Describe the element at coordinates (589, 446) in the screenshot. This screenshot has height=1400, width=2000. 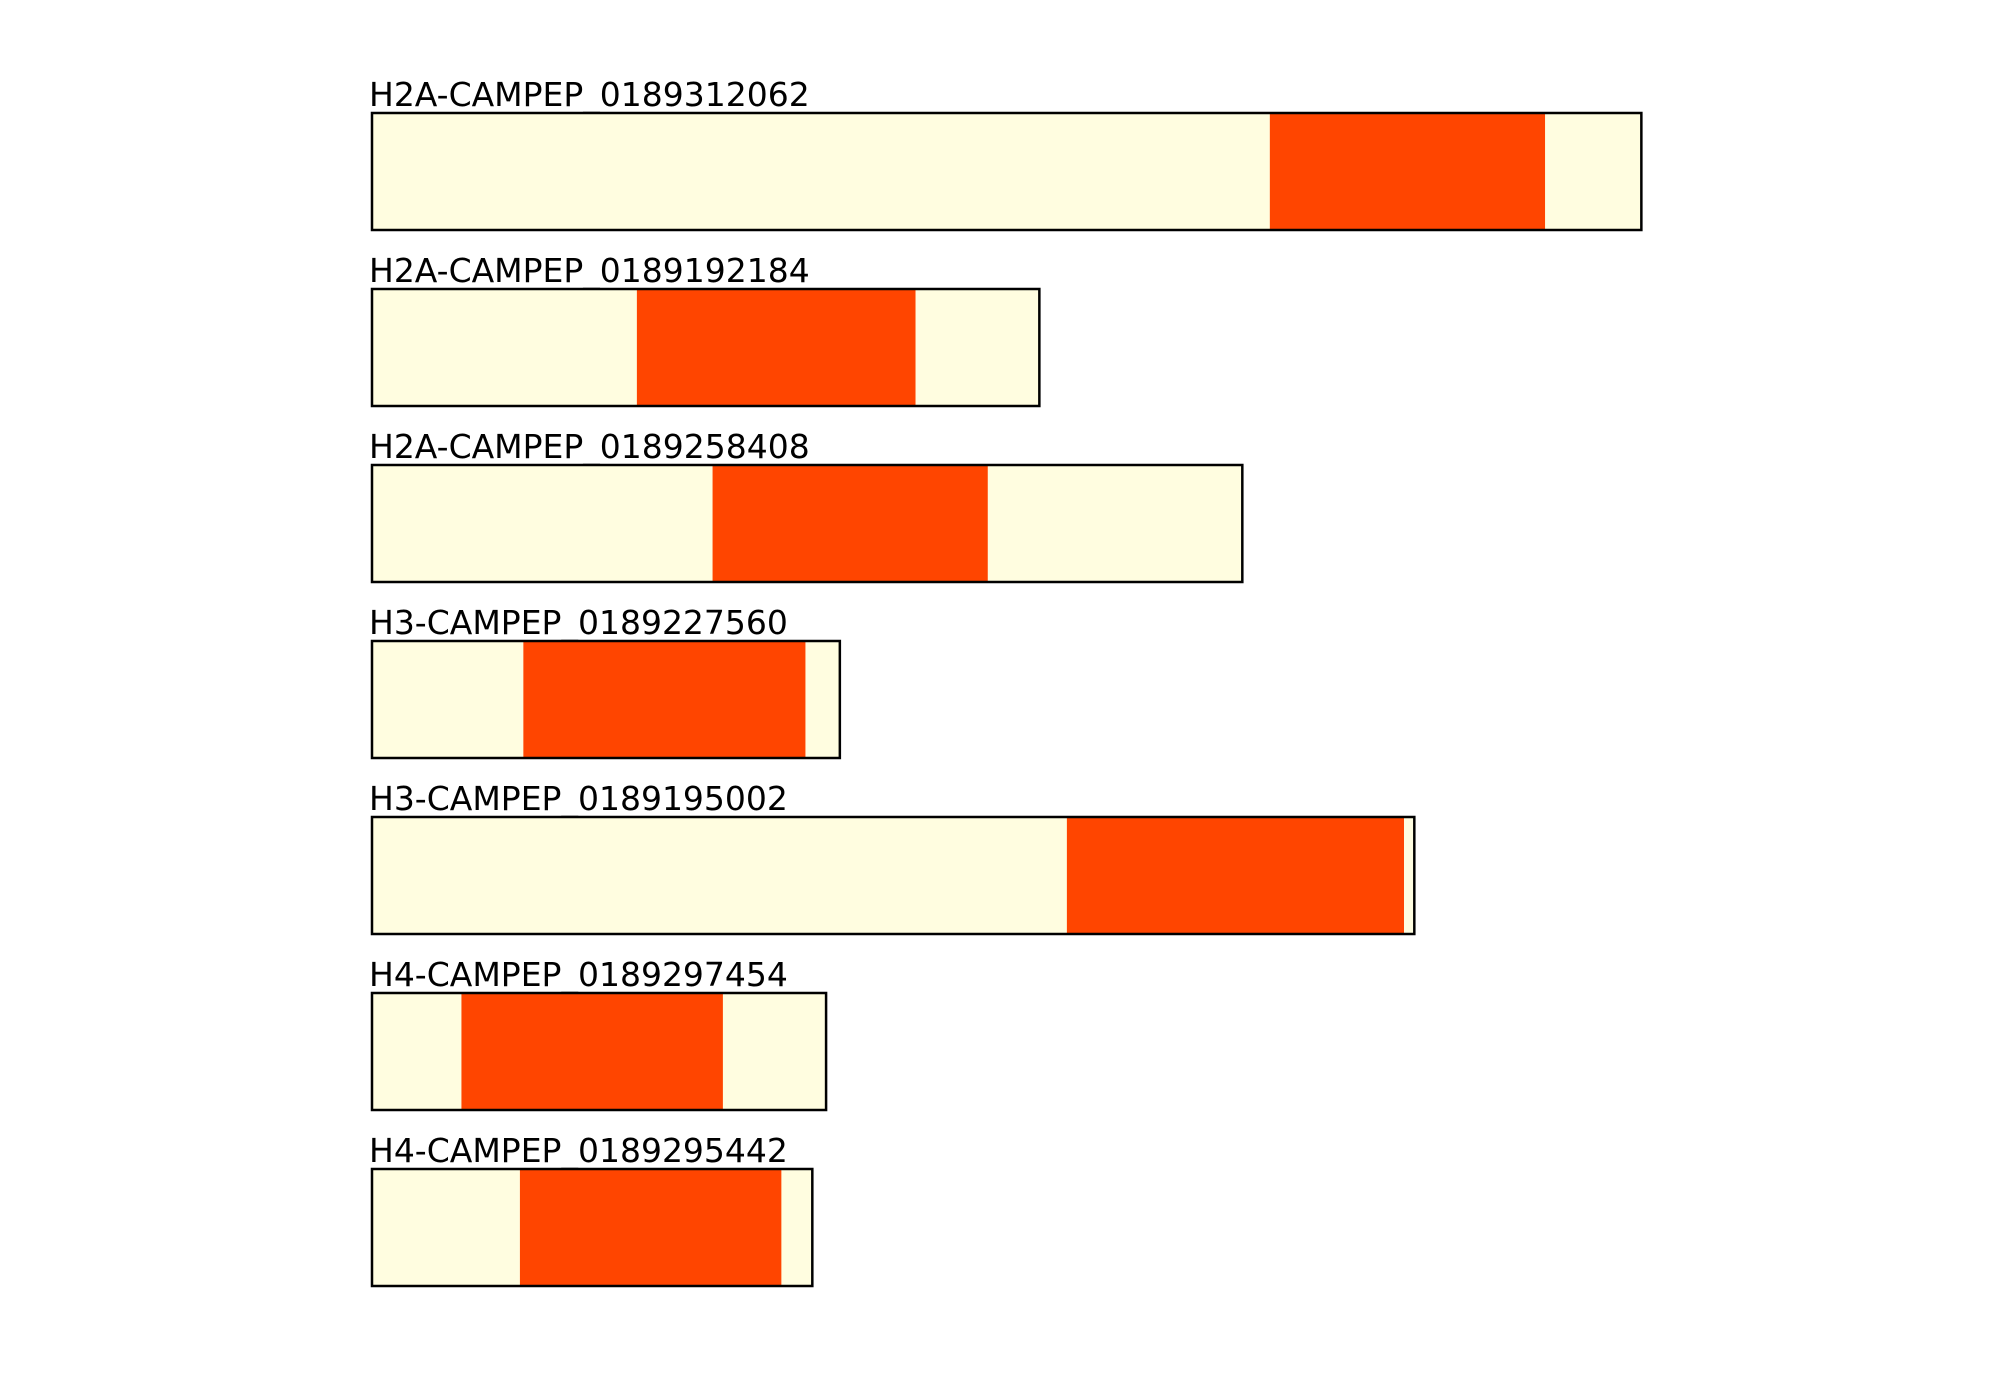
I see `track-label: H2A-CAMPEP_0189258408` at that location.